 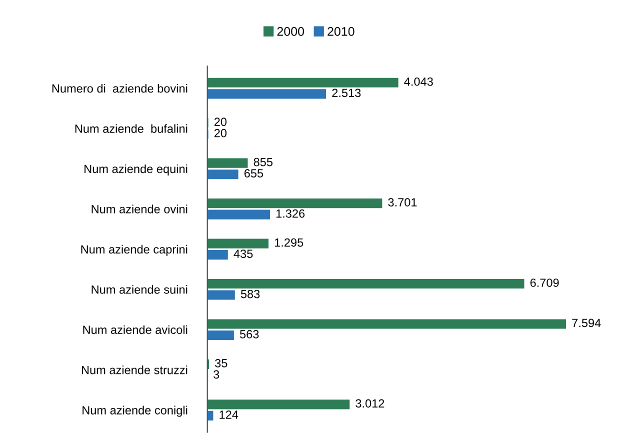 I want to click on data-label: 2.513, so click(x=346, y=93).